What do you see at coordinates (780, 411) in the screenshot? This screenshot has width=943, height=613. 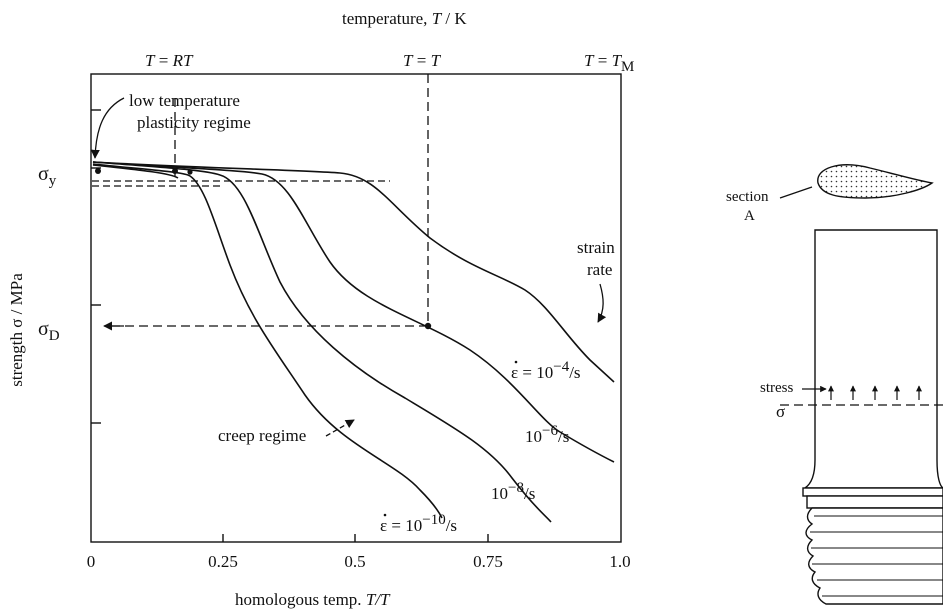 I see `stress-label-line2: σ` at bounding box center [780, 411].